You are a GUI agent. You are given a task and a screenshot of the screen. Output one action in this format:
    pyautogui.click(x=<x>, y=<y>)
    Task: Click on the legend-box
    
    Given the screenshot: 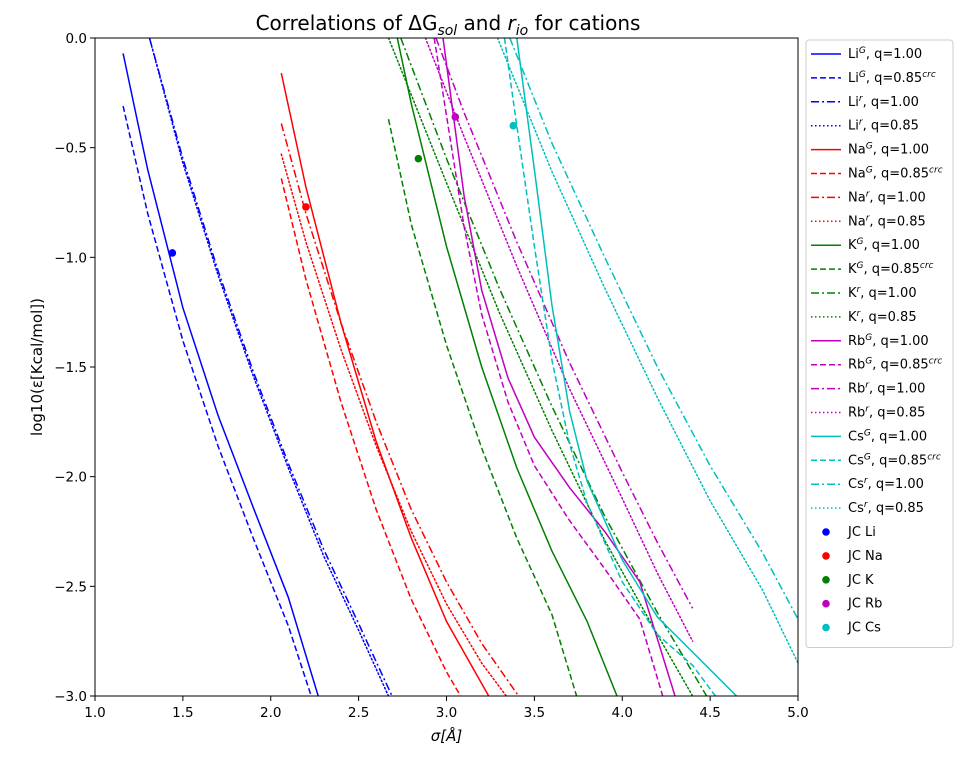 What is the action you would take?
    pyautogui.click(x=879, y=343)
    